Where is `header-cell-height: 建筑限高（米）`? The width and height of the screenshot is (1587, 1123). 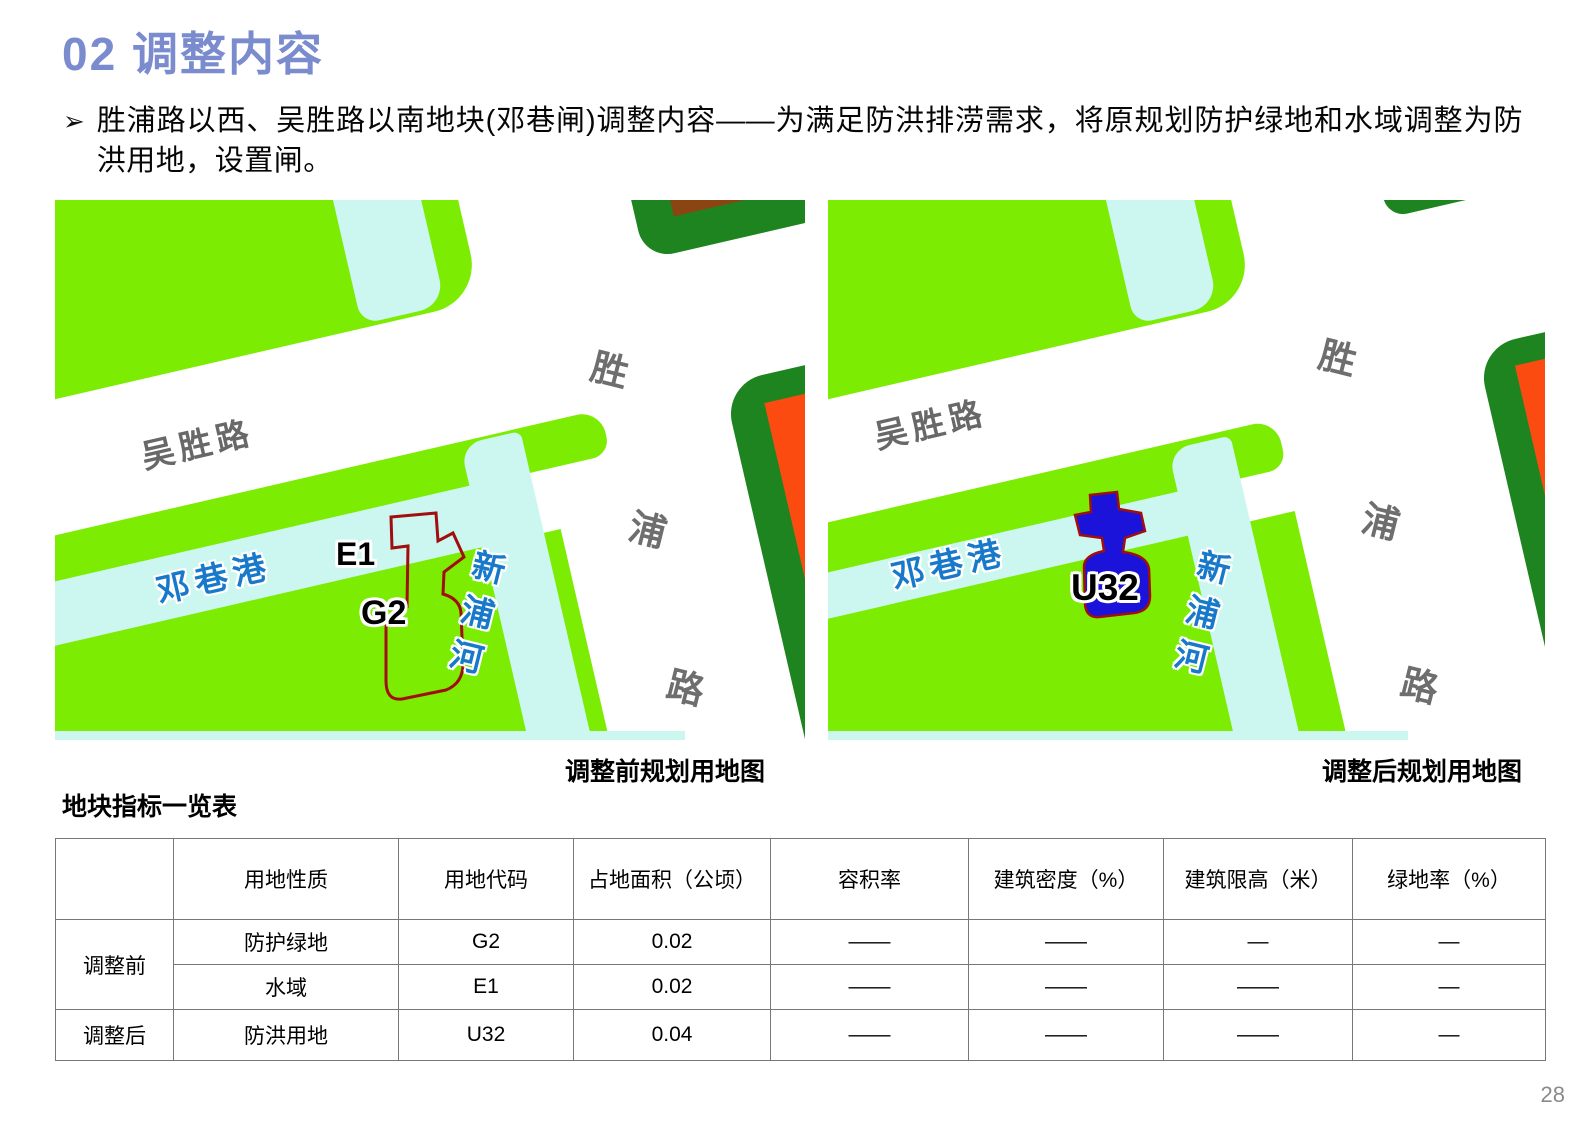
header-cell-height: 建筑限高（米） is located at coordinates (1258, 879).